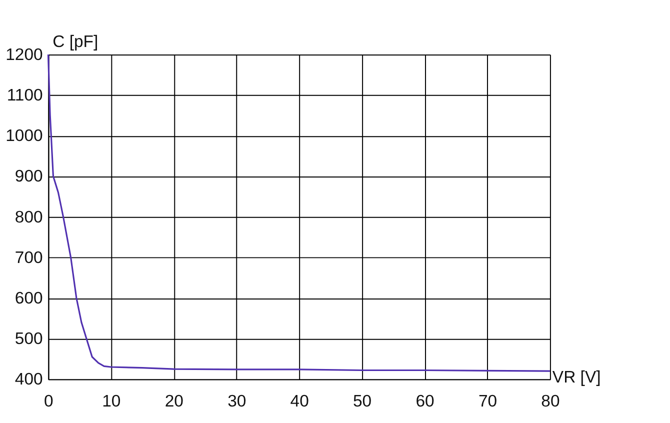 This screenshot has width=670, height=423. Describe the element at coordinates (28, 338) in the screenshot. I see `y-tick-label: 500` at that location.